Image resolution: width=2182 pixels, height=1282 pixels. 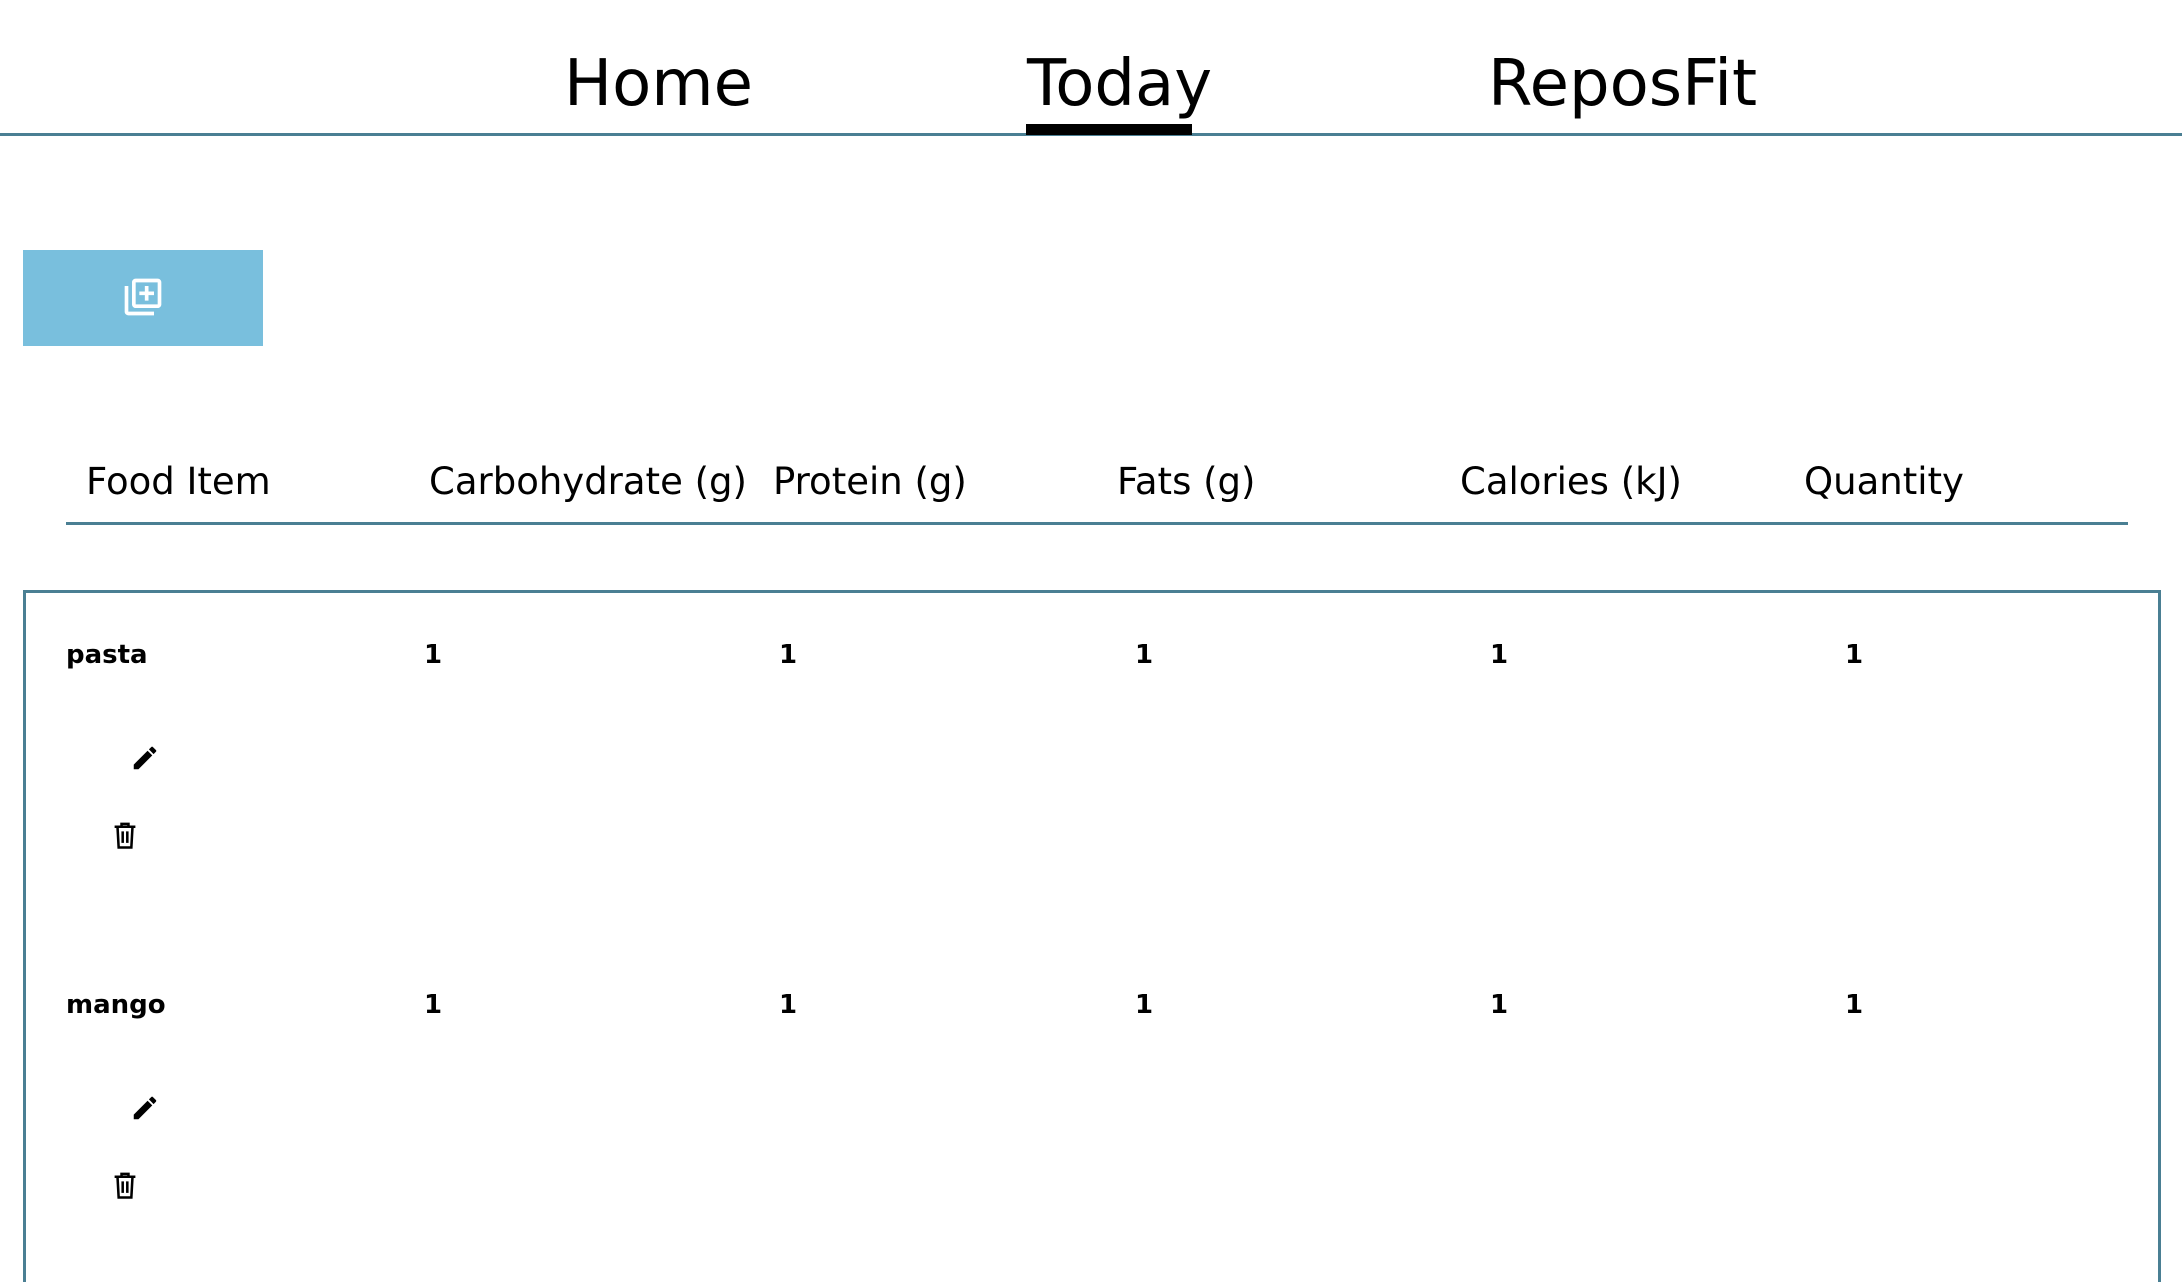 What do you see at coordinates (1571, 481) in the screenshot?
I see `column-header-calories: Calories (kJ)` at bounding box center [1571, 481].